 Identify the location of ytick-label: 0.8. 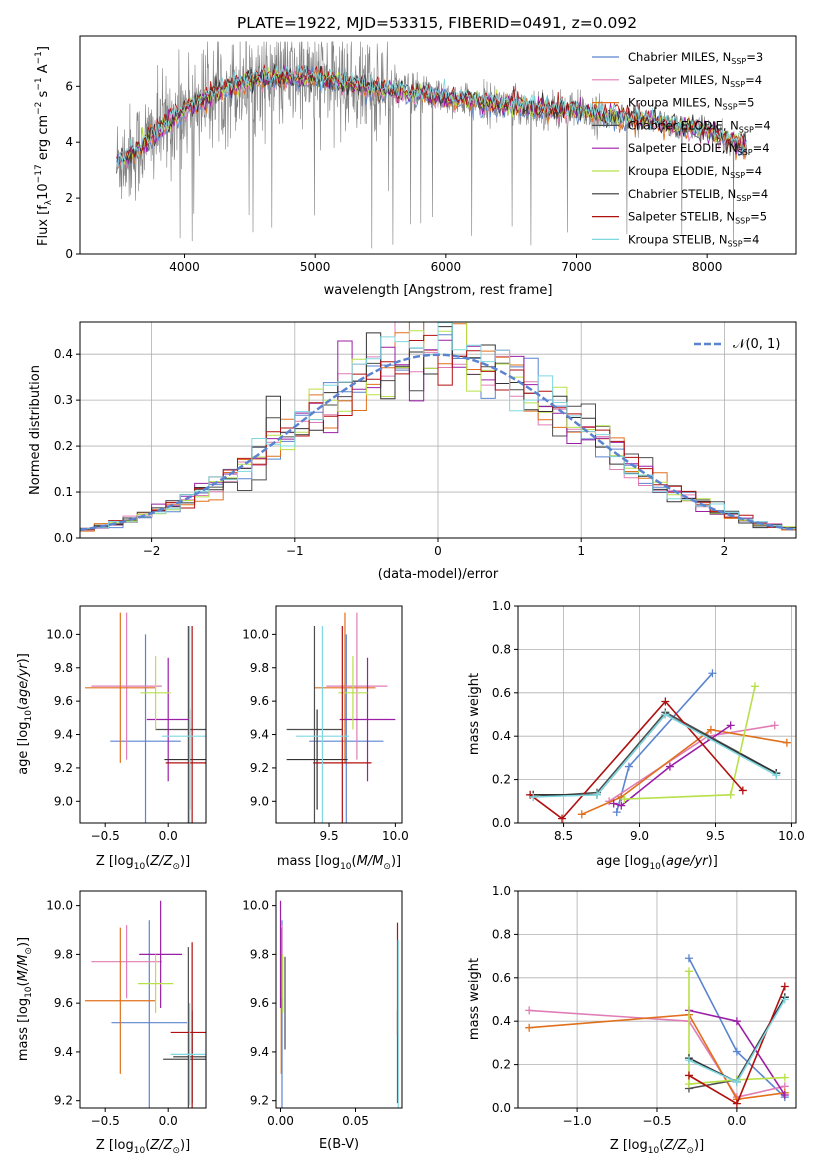
(501, 649).